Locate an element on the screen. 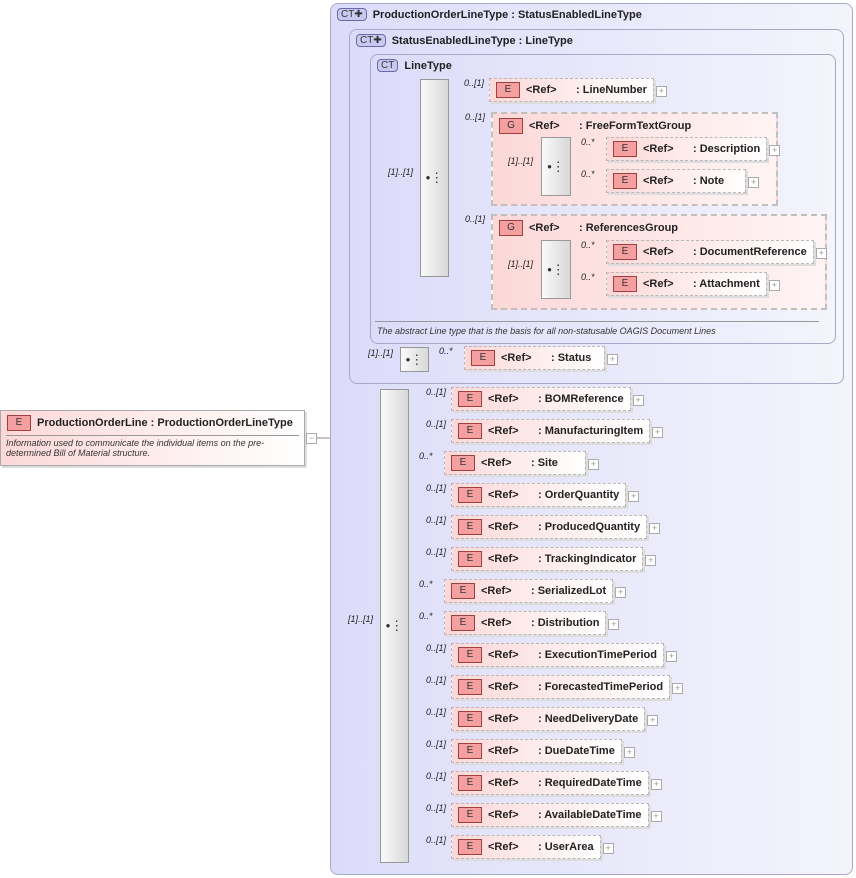 This screenshot has width=856, height=878. element-name: : ExecutionTimePeriod is located at coordinates (597, 655).